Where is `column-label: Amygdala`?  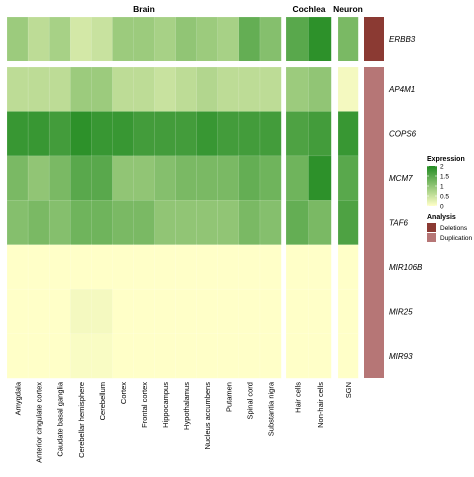
column-label: Amygdala is located at coordinates (18, 398).